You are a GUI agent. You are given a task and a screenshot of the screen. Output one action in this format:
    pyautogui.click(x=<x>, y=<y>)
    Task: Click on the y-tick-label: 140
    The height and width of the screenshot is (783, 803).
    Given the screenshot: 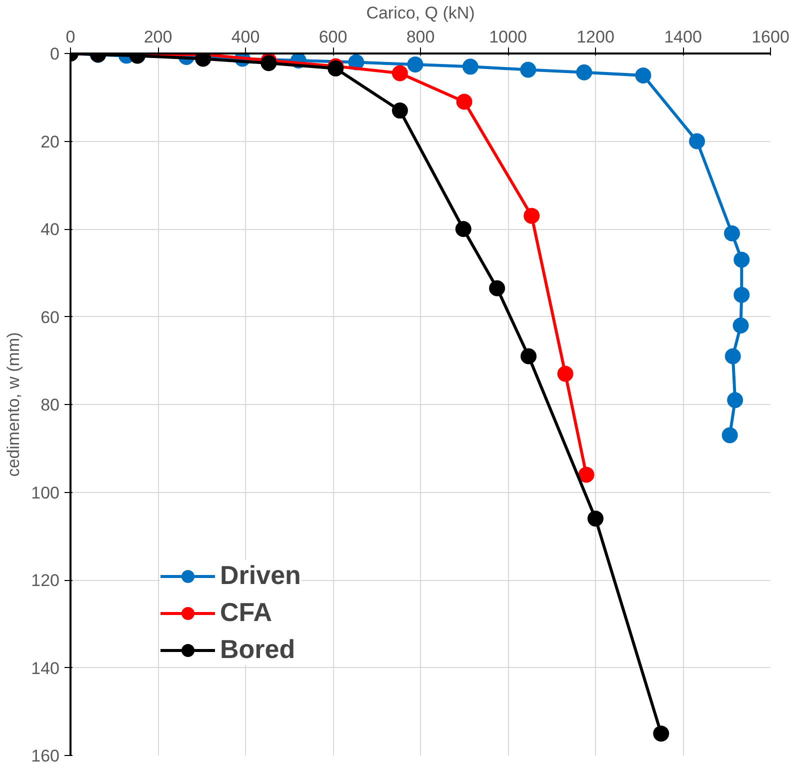 What is the action you would take?
    pyautogui.click(x=45, y=668)
    